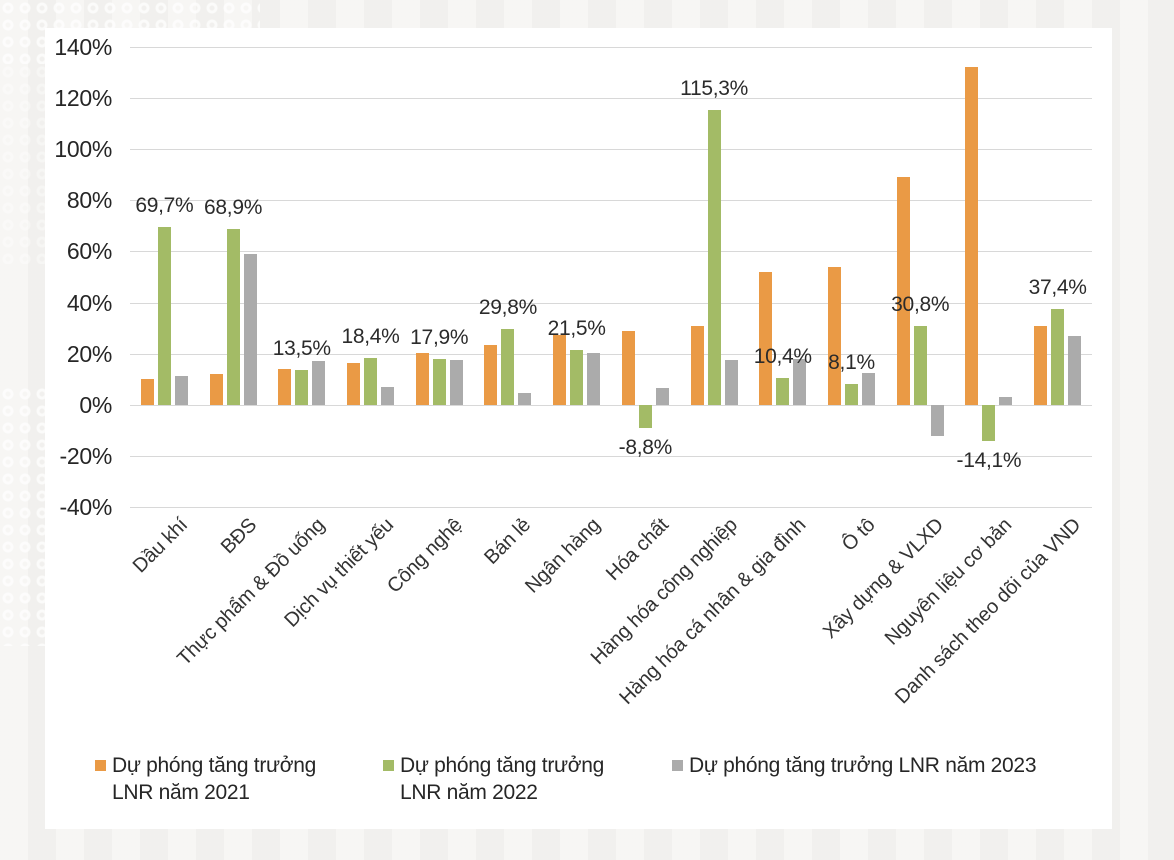 The image size is (1174, 860). What do you see at coordinates (86, 456) in the screenshot?
I see `y-axis-tick-label: -20%` at bounding box center [86, 456].